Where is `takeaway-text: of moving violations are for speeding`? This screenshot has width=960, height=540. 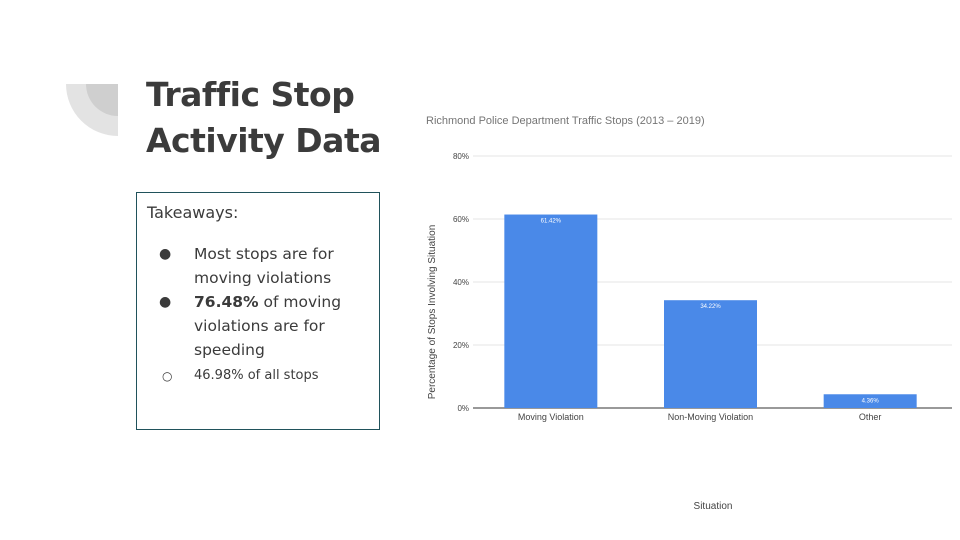
takeaway-text: of moving violations are for speeding is located at coordinates (268, 326).